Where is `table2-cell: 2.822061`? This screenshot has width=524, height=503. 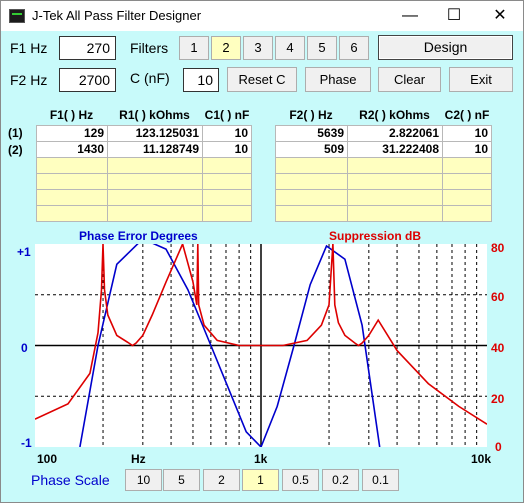 table2-cell: 2.822061 is located at coordinates (395, 133).